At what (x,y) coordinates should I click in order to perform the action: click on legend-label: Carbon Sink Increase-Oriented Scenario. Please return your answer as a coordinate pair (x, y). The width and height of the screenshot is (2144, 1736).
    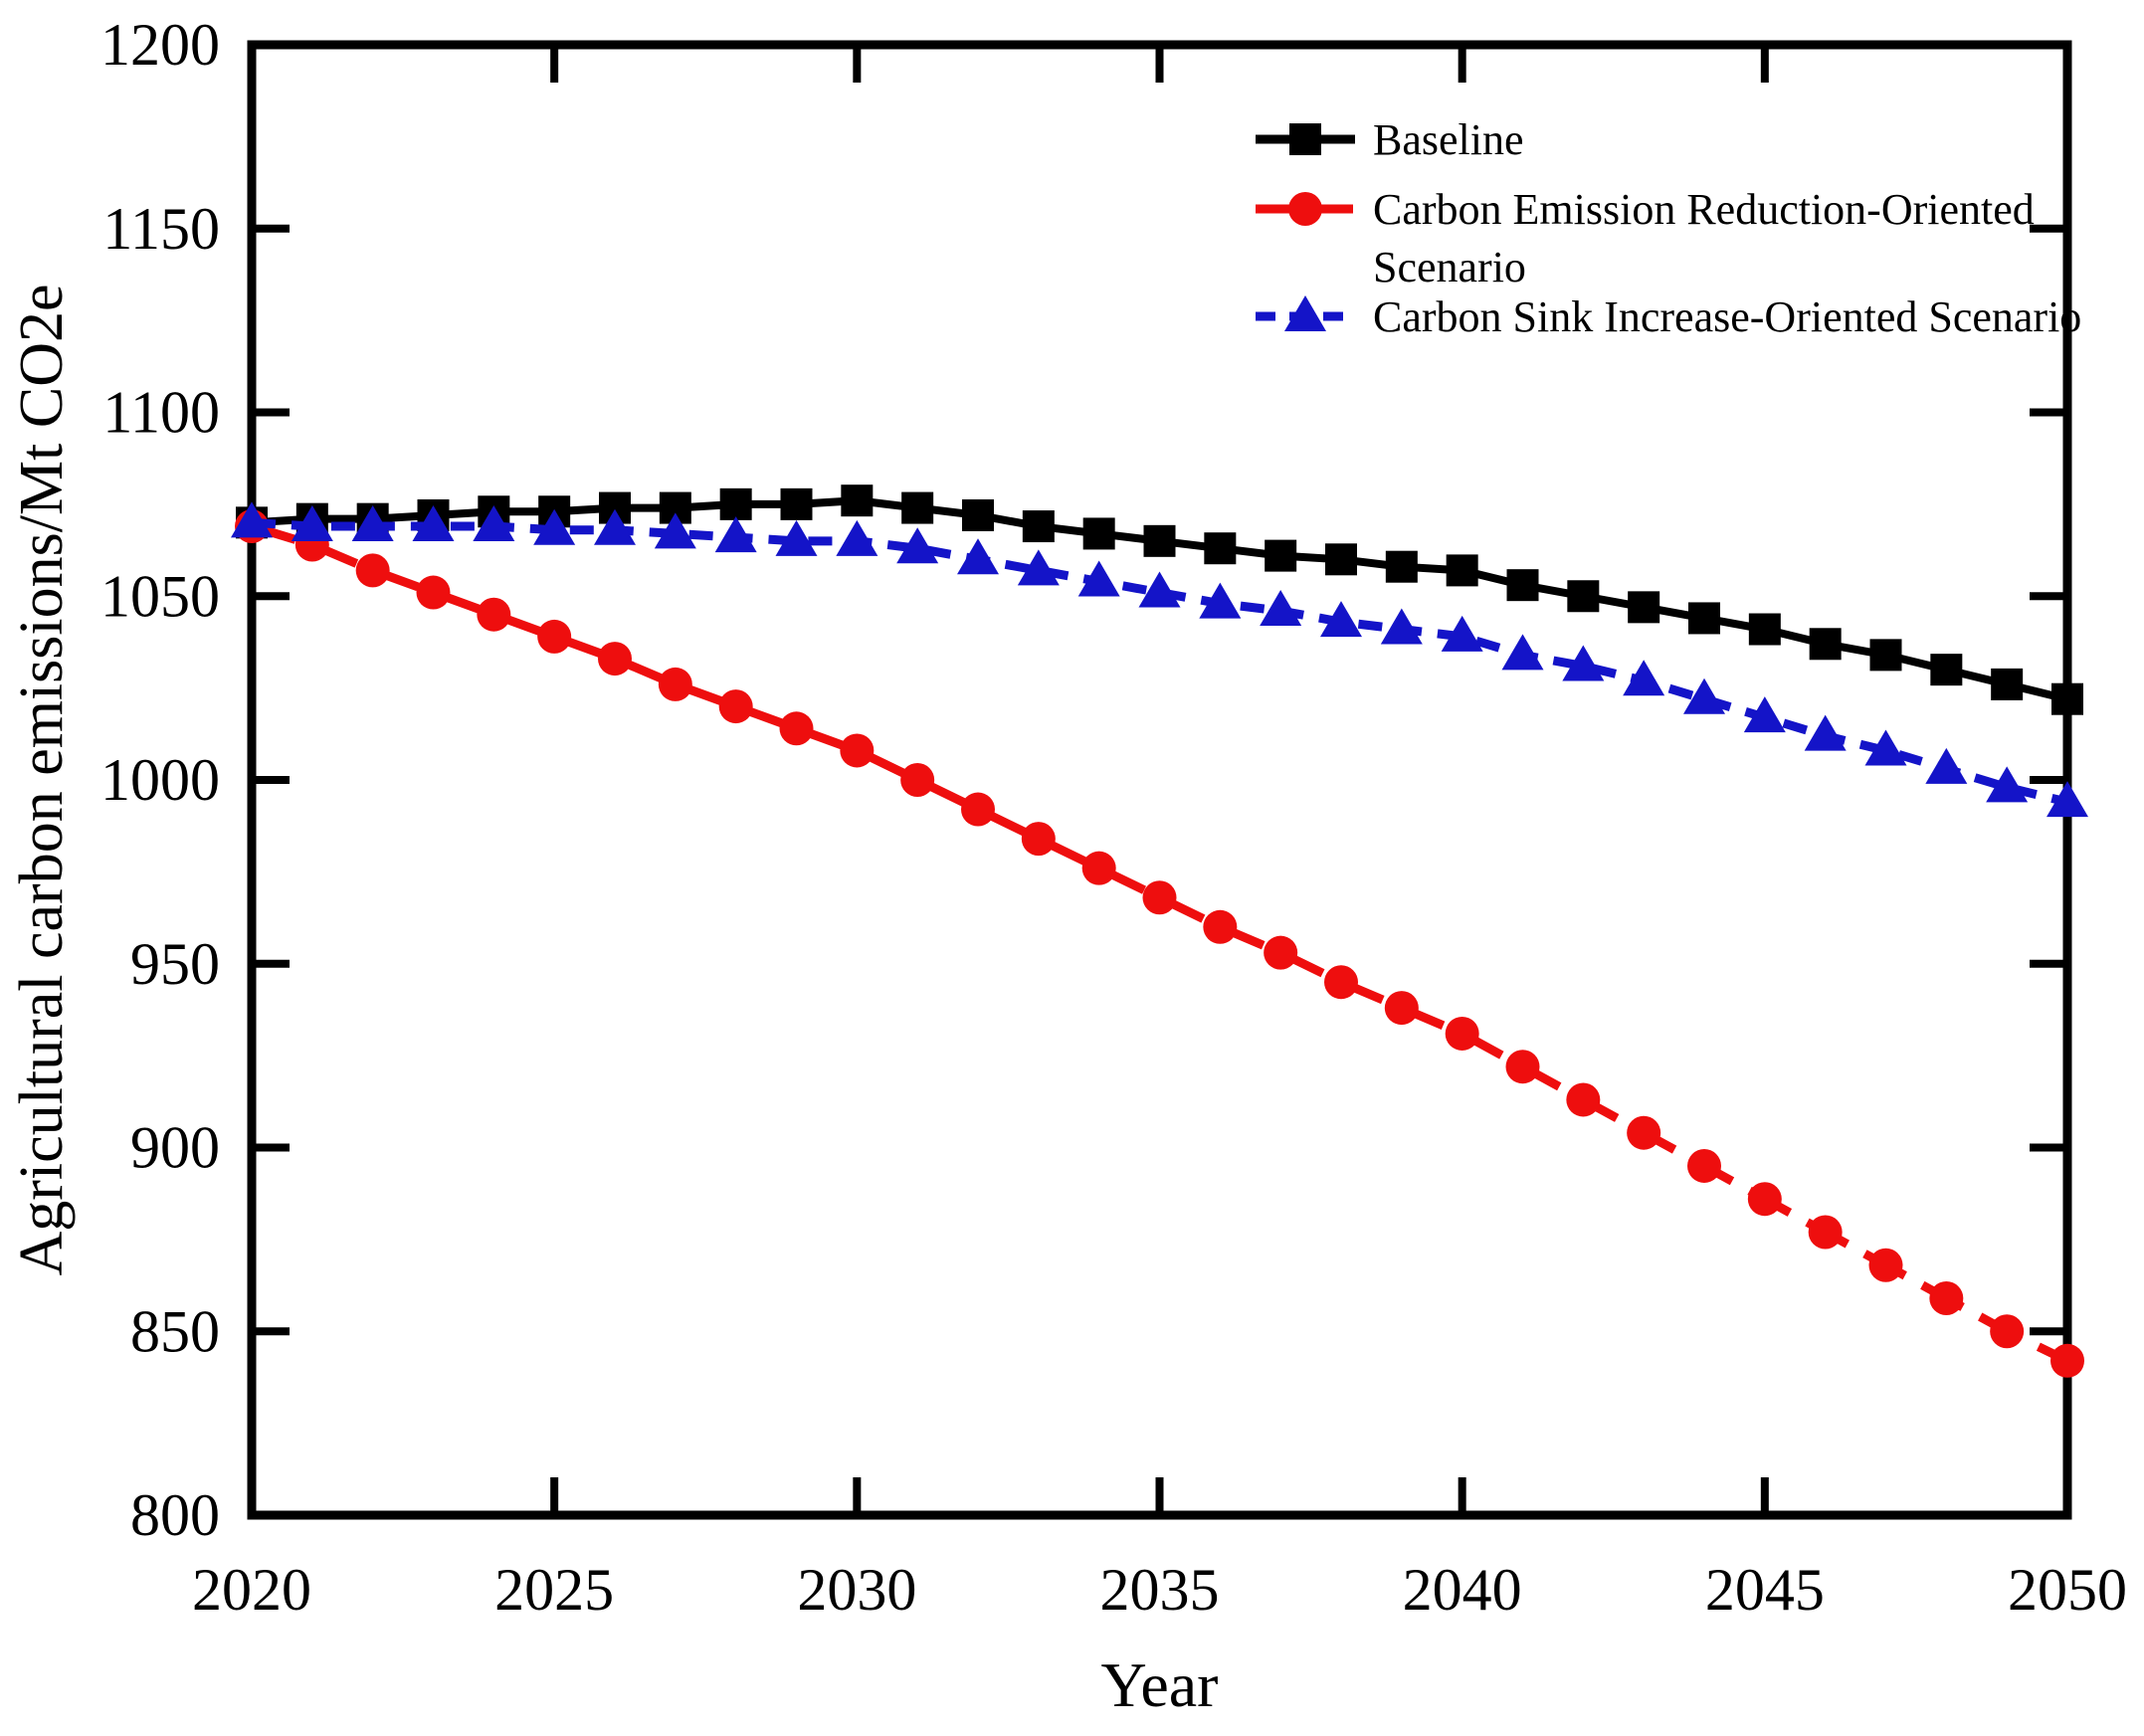
    Looking at the image, I should click on (1727, 316).